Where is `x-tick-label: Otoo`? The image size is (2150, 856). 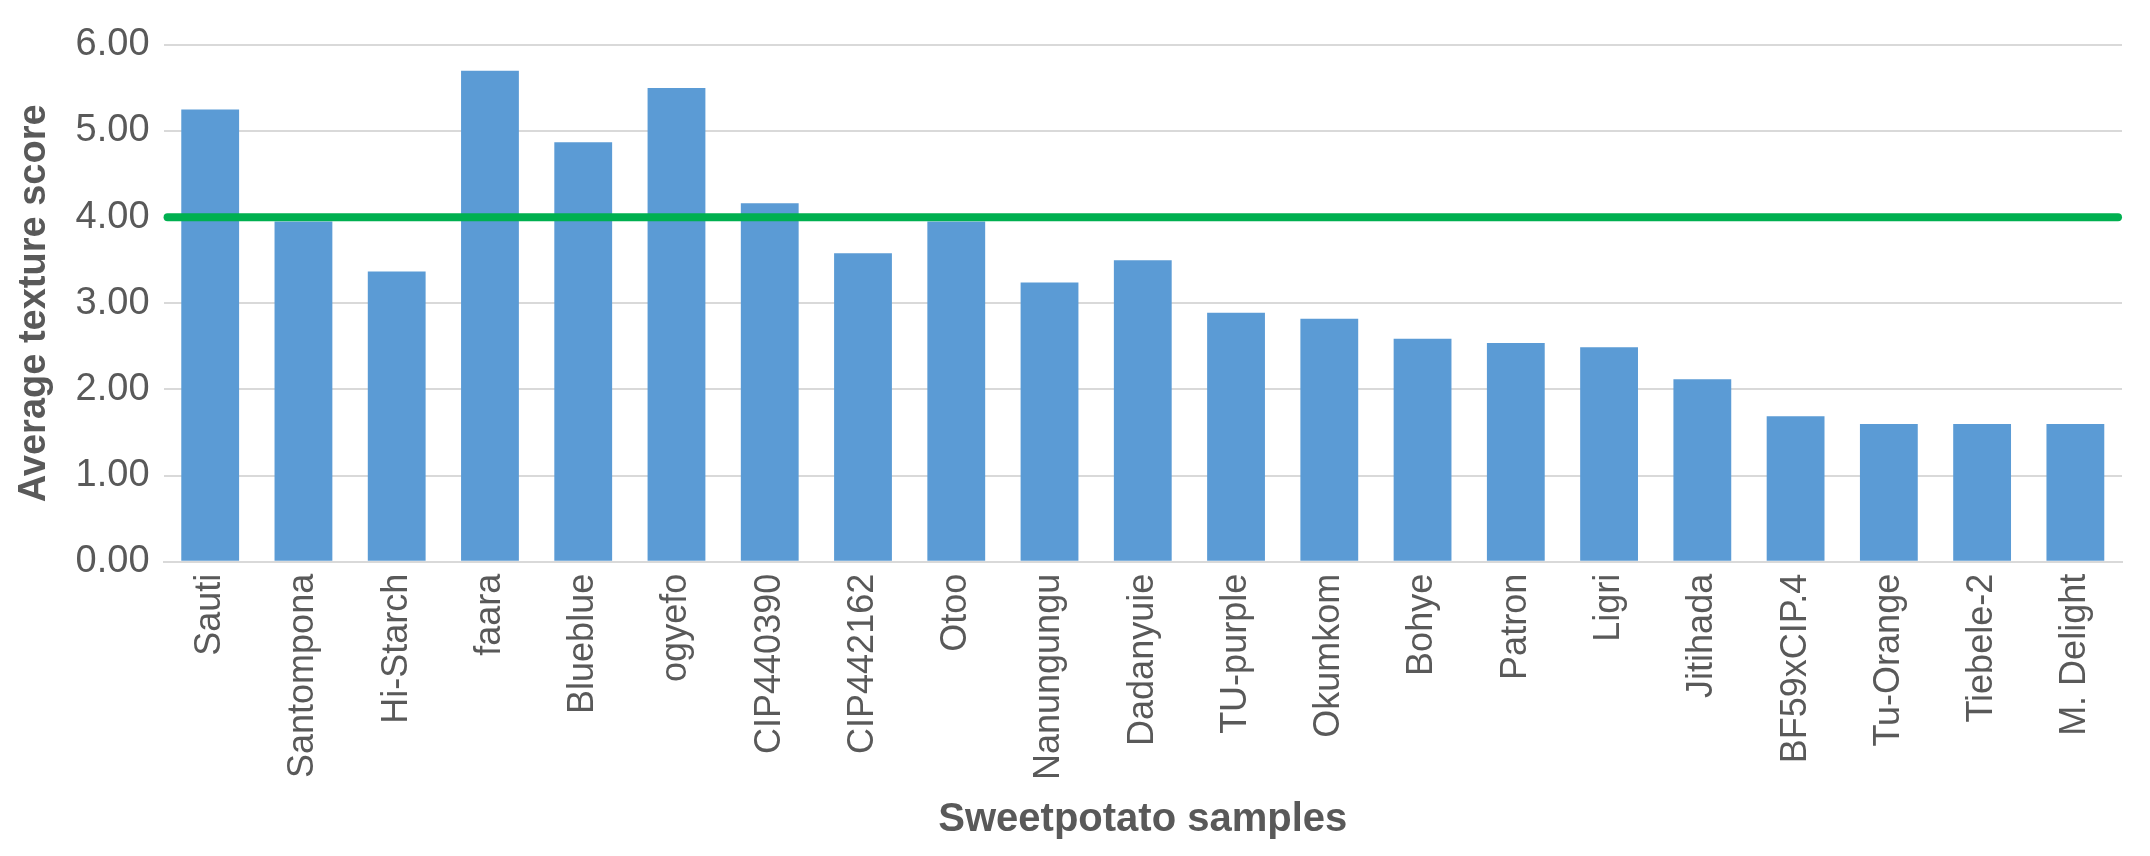 x-tick-label: Otoo is located at coordinates (954, 612).